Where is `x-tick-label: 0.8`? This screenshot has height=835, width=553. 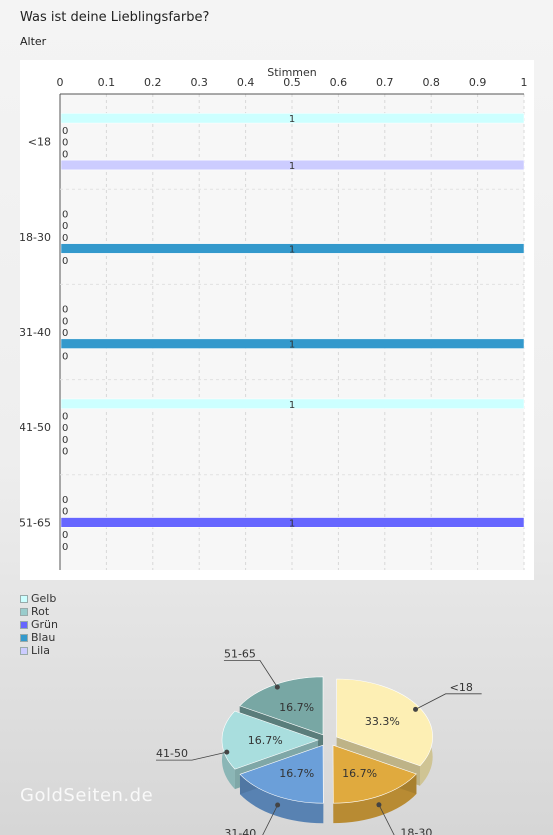 x-tick-label: 0.8 is located at coordinates (431, 82).